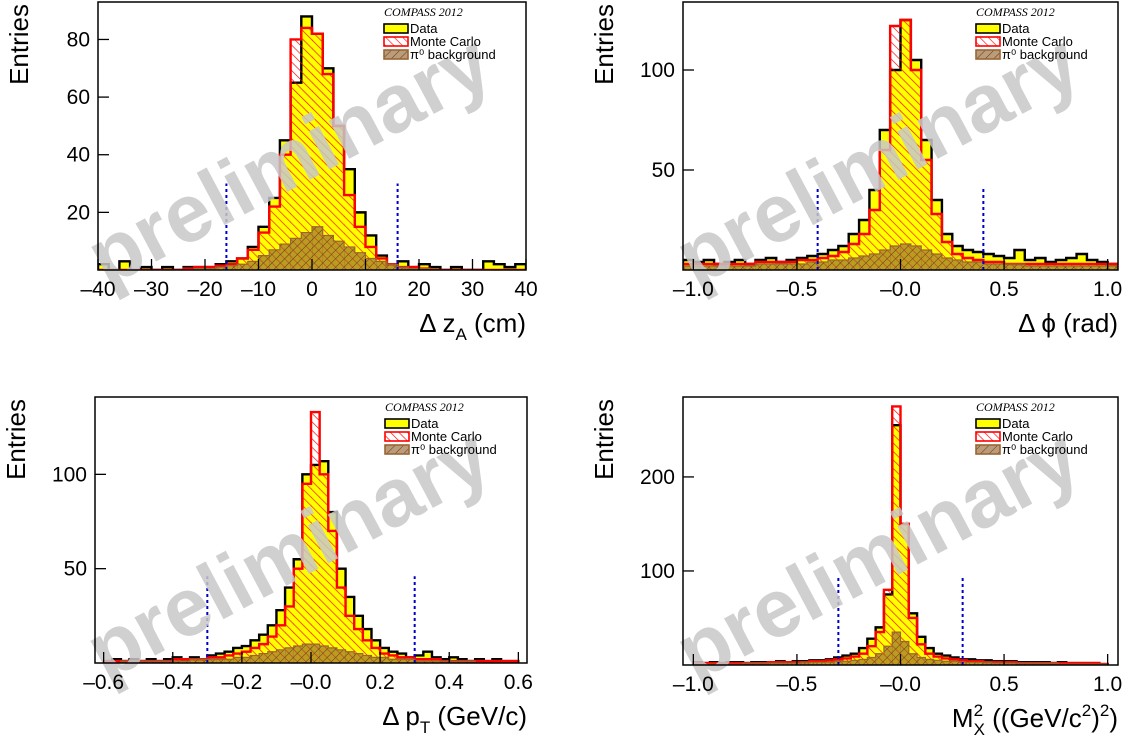 The height and width of the screenshot is (742, 1146). Describe the element at coordinates (1107, 684) in the screenshot. I see `x-tick-label: 1.0` at that location.